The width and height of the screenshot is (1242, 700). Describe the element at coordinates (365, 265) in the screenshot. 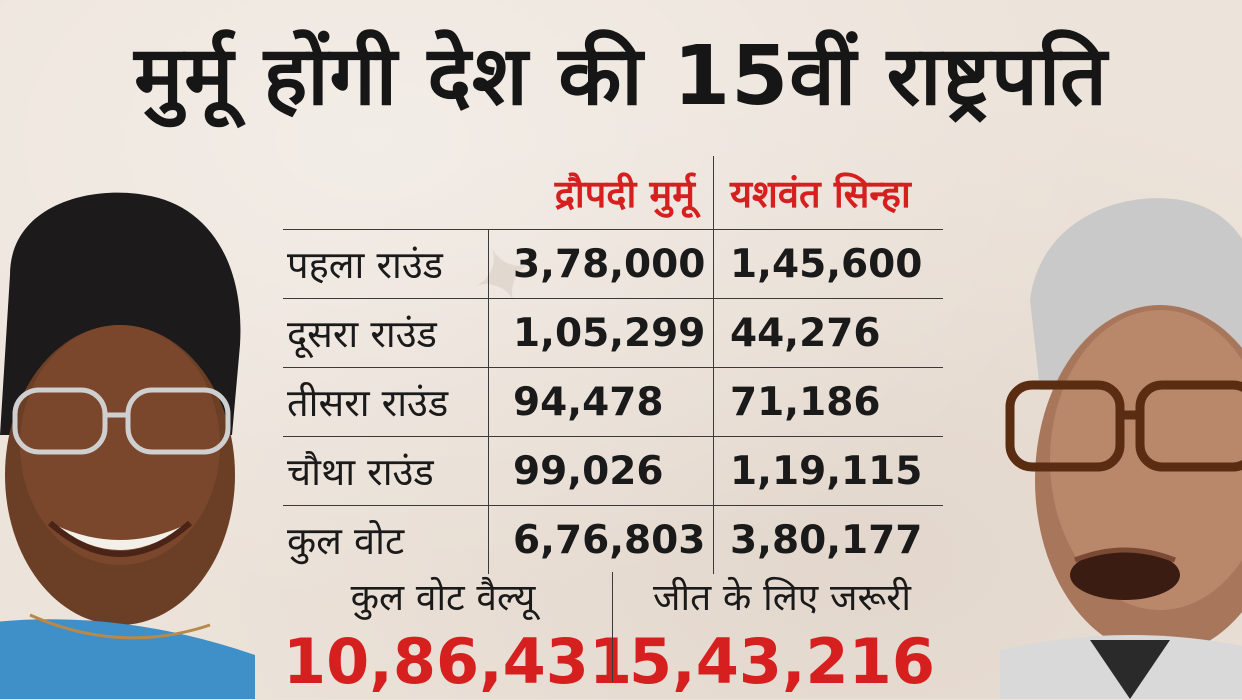

I see `round-label: पहला राउंड` at that location.